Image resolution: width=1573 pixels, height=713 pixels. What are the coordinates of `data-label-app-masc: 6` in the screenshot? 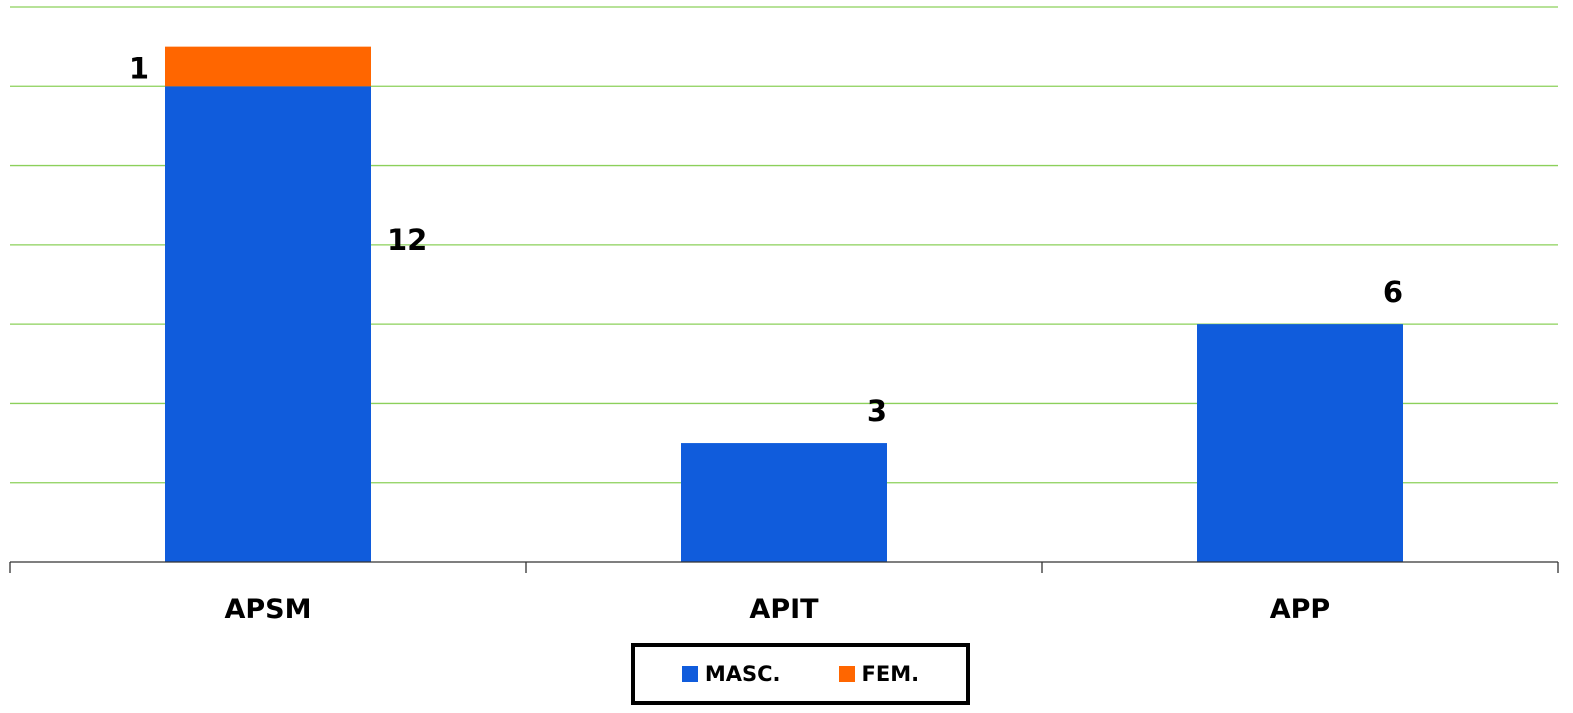 It's located at (1393, 292).